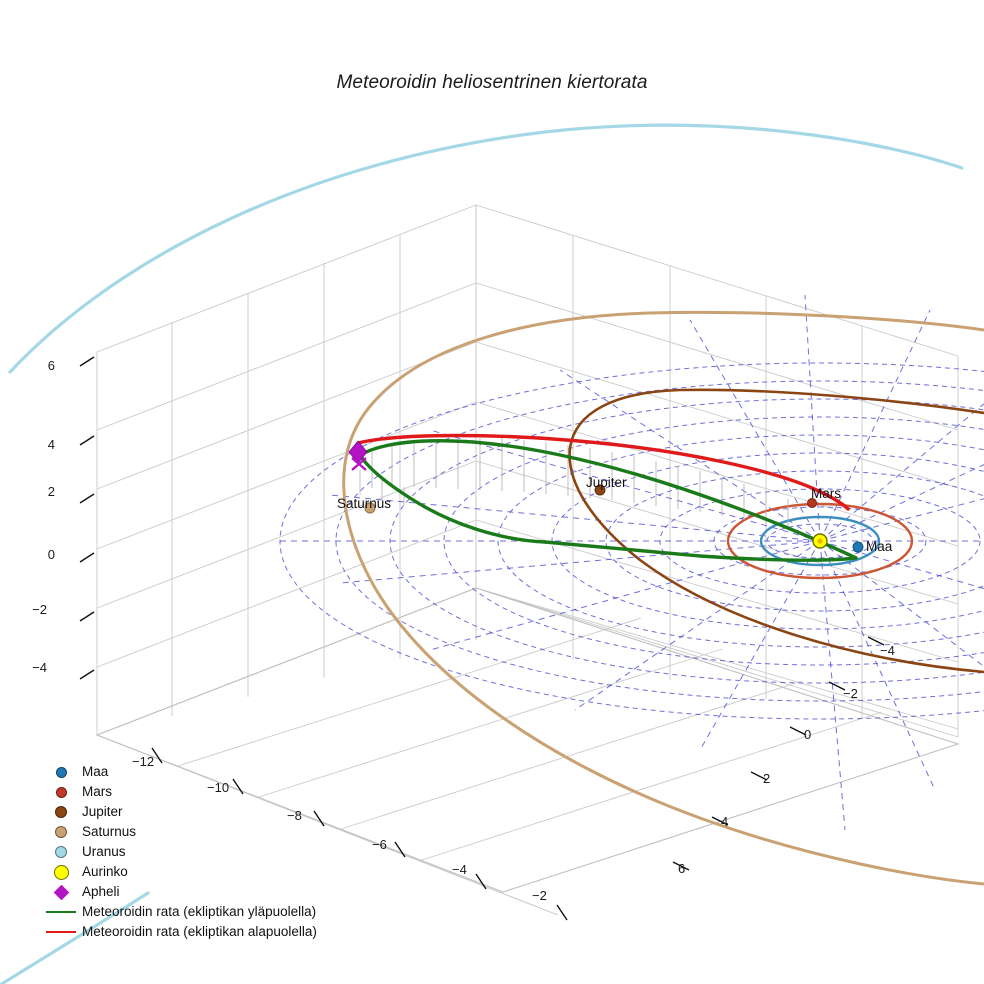 The image size is (984, 984). I want to click on z-tick-0: 6, so click(51, 365).